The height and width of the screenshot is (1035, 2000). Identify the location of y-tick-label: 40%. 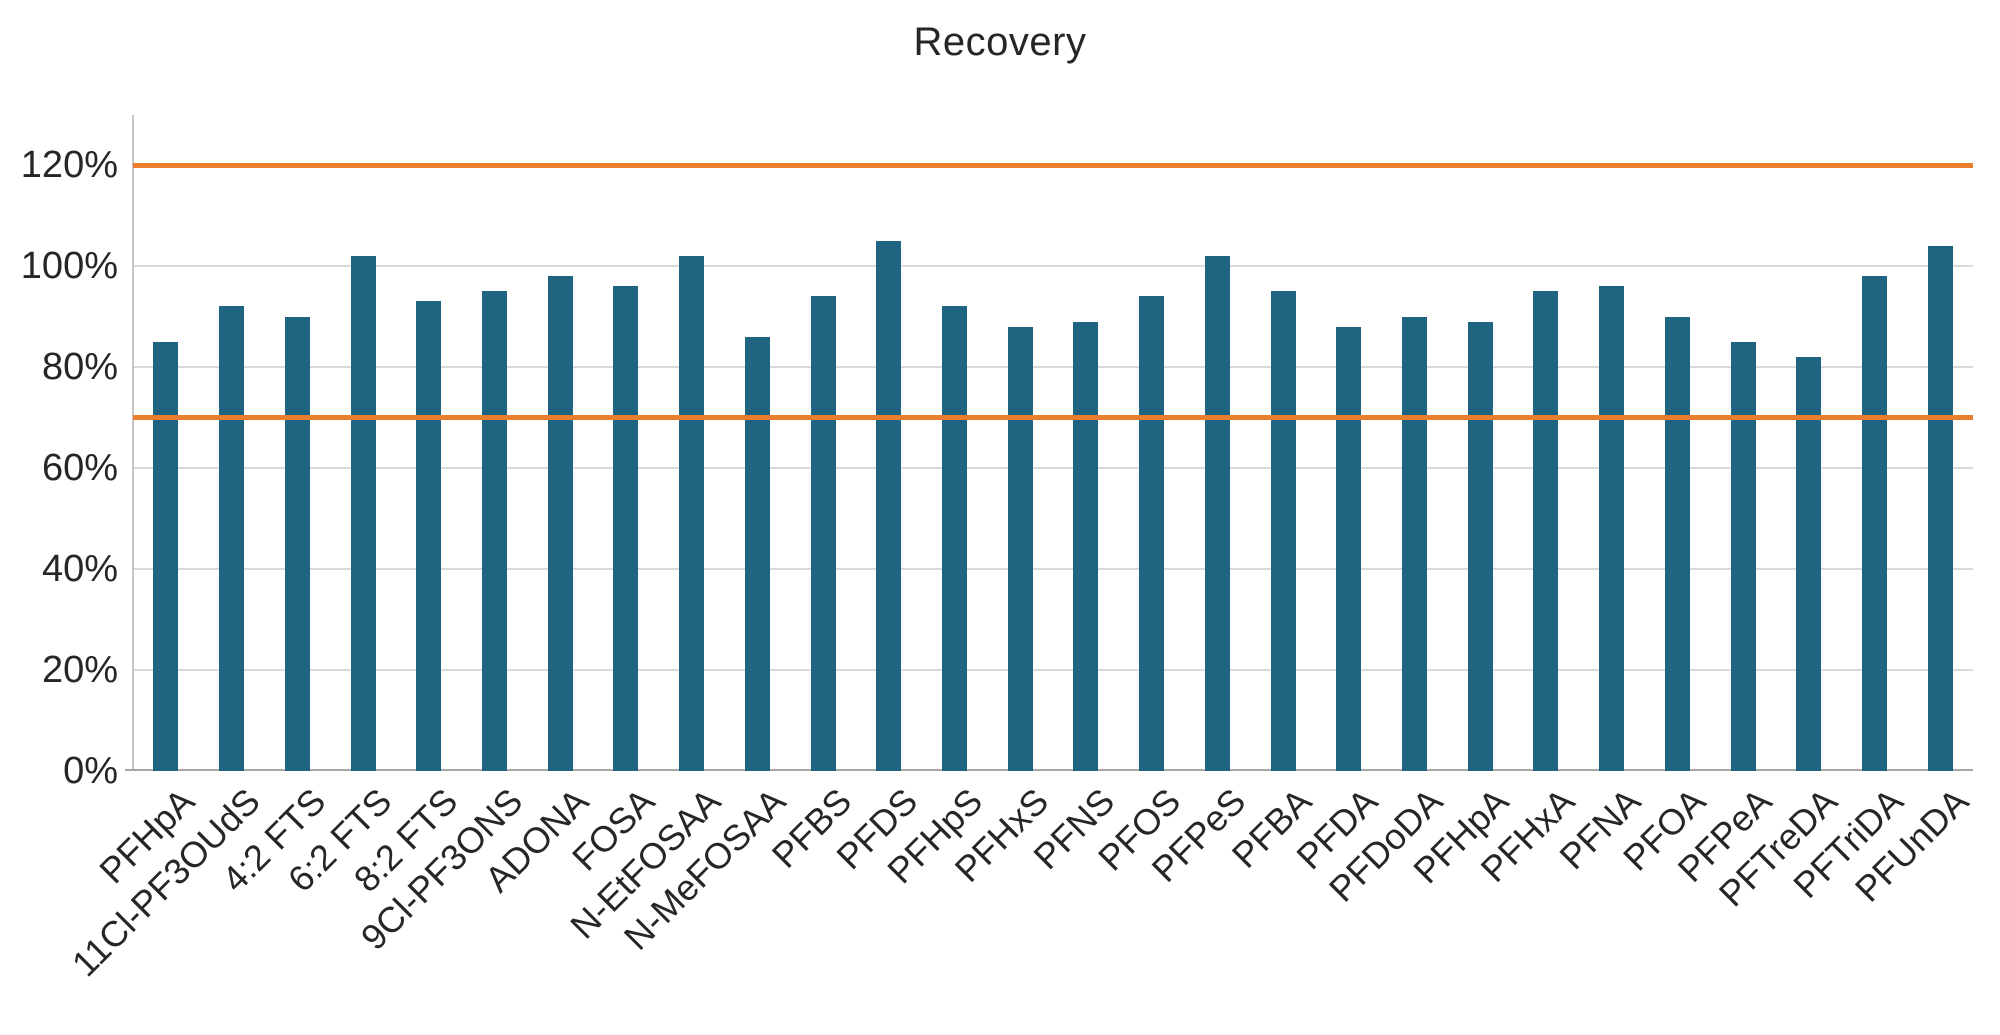
(79, 569).